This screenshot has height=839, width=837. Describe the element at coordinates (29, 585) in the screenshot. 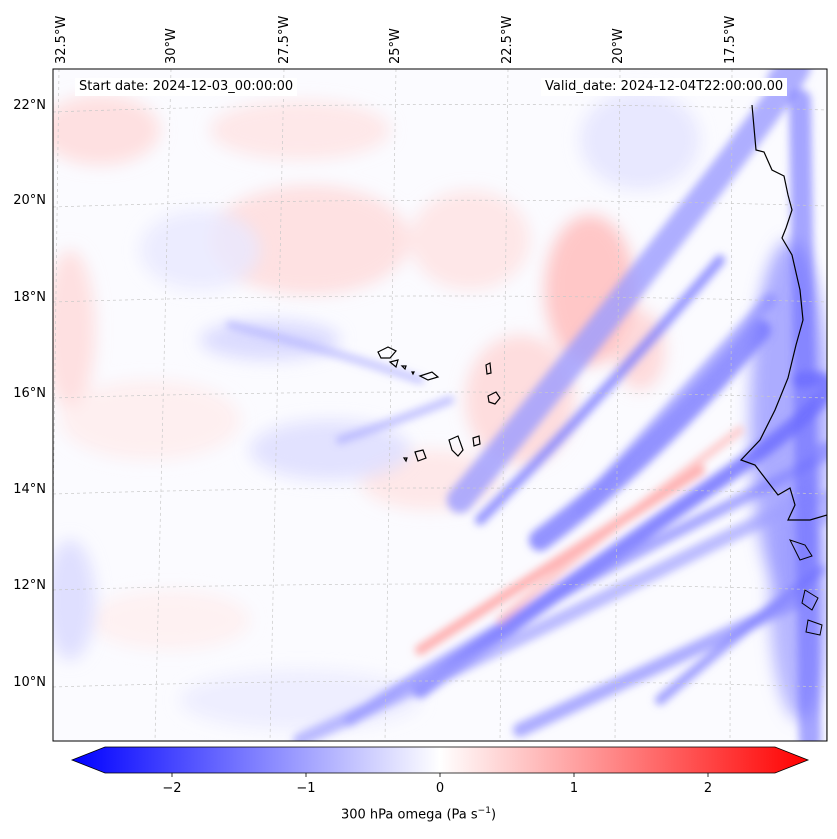

I see `lat-label: 12°N` at that location.